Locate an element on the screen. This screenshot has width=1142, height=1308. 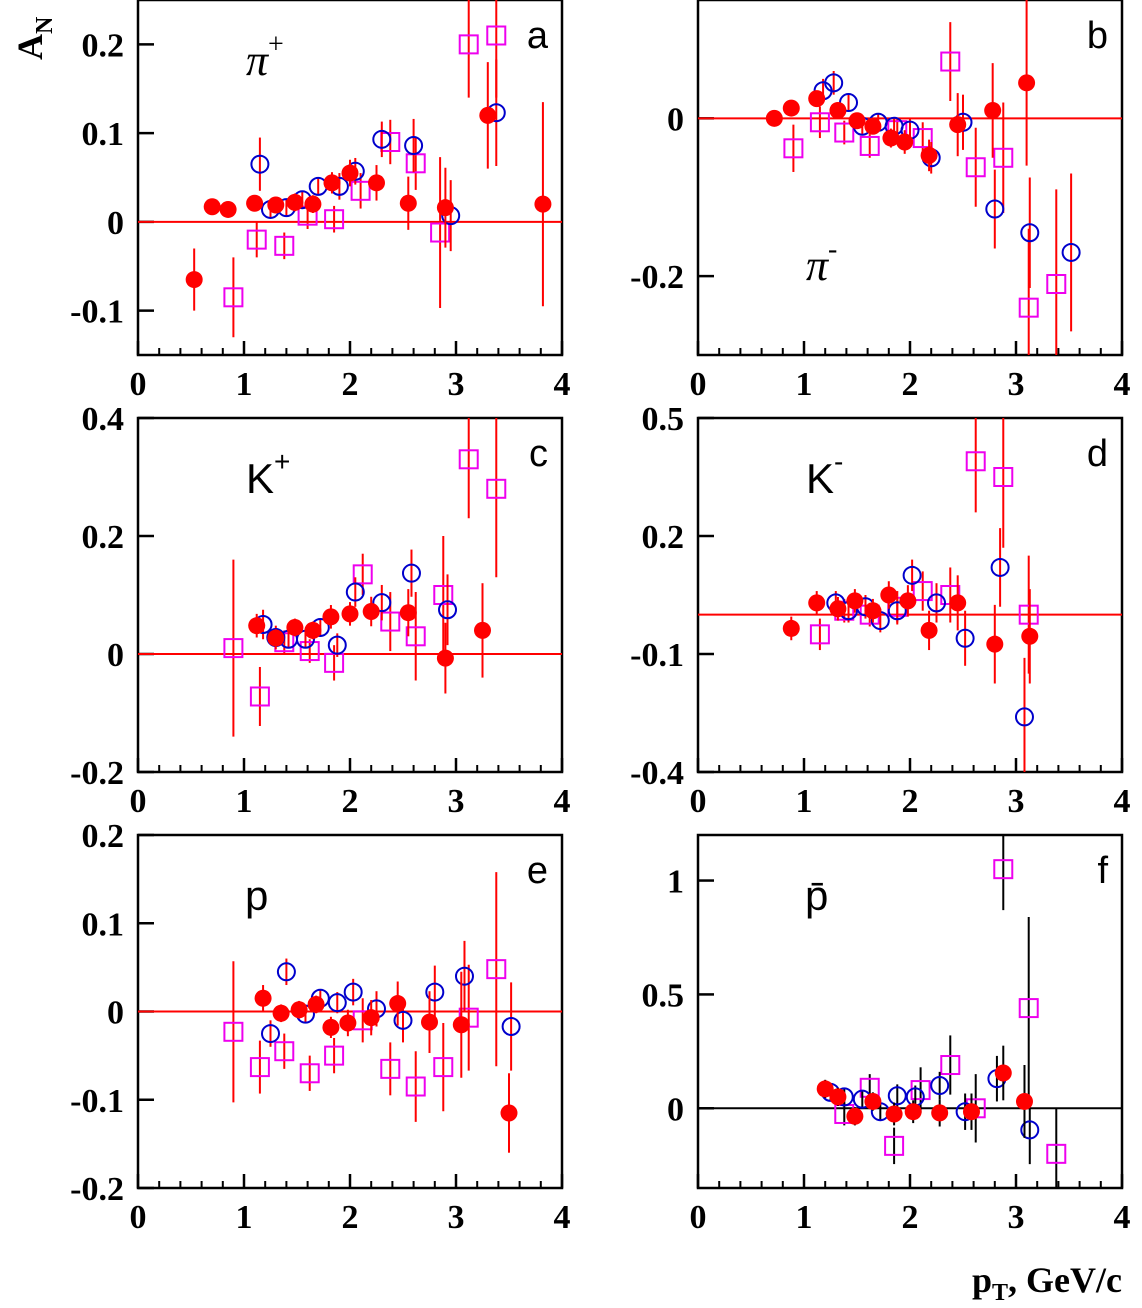
particle-label: K+ is located at coordinates (268, 474).